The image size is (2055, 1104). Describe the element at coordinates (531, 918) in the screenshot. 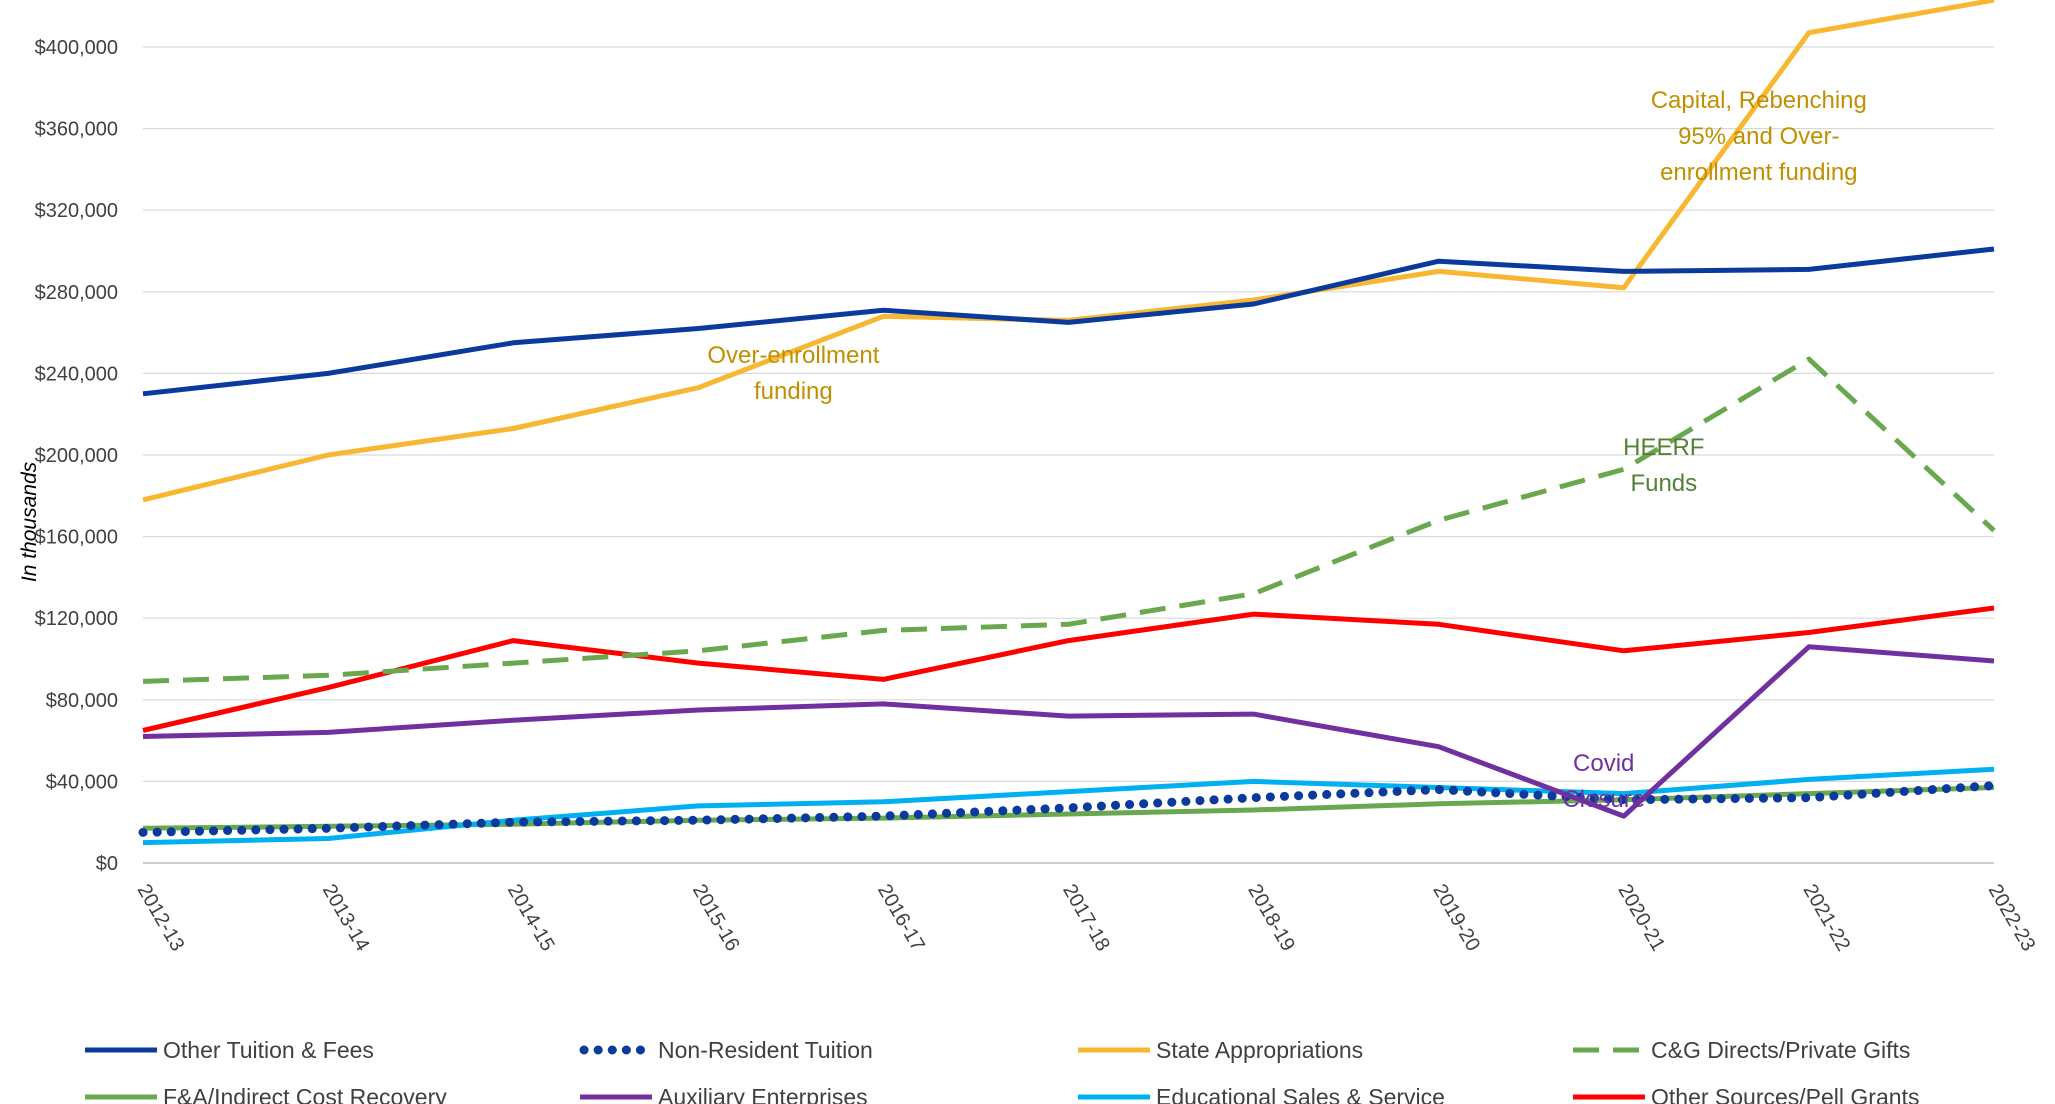

I see `x-tick-label: 2014-15` at that location.